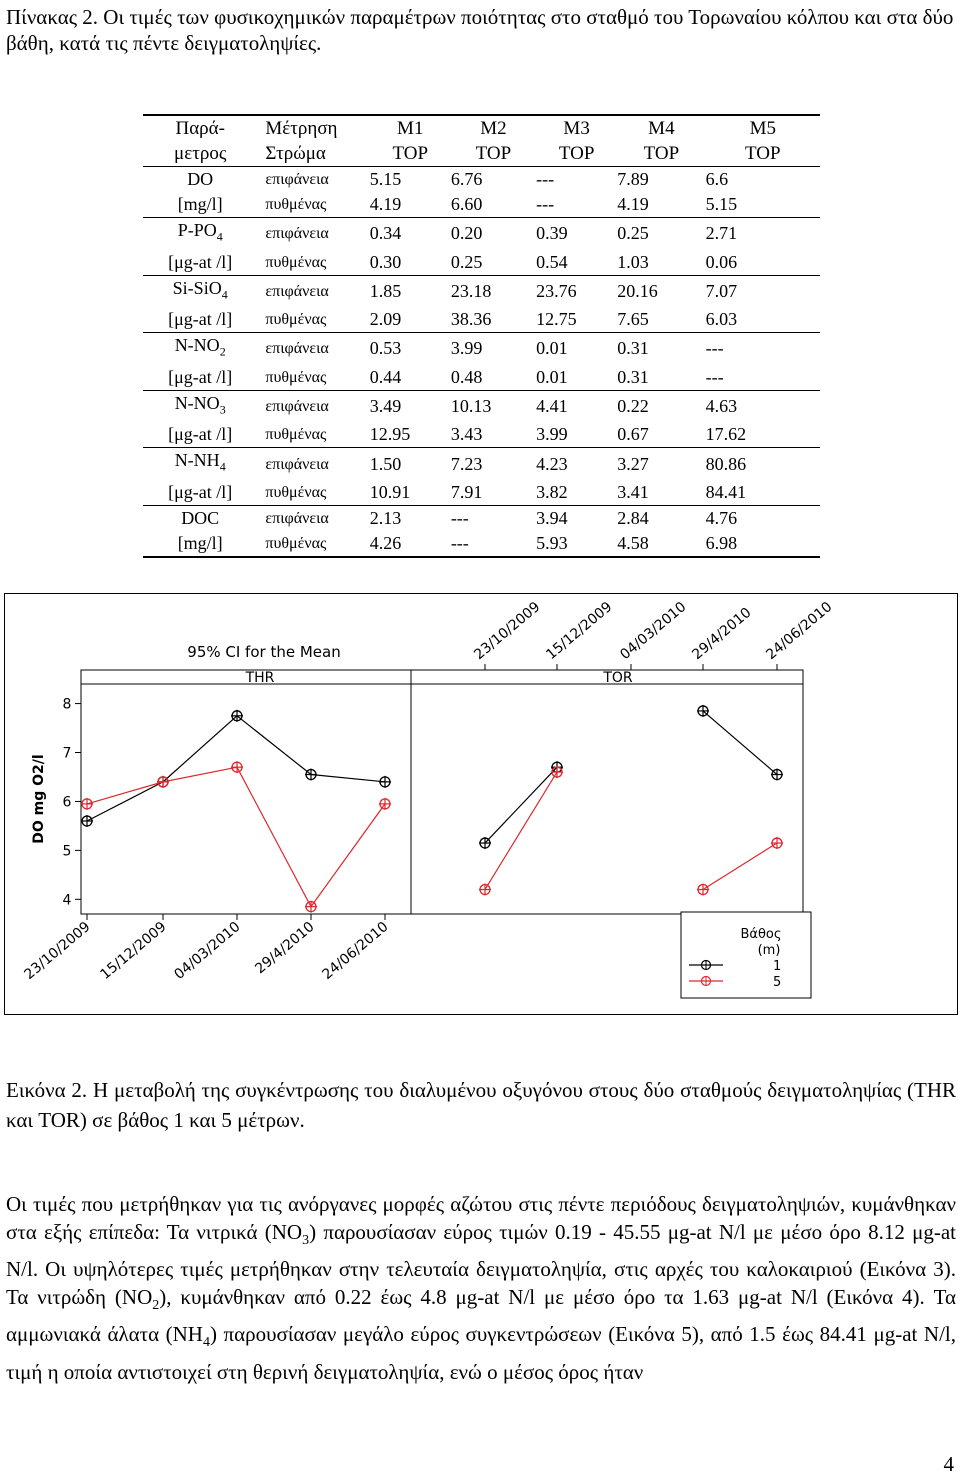 The image size is (960, 1480). What do you see at coordinates (67, 705) in the screenshot?
I see `y-tick-label: 8` at bounding box center [67, 705].